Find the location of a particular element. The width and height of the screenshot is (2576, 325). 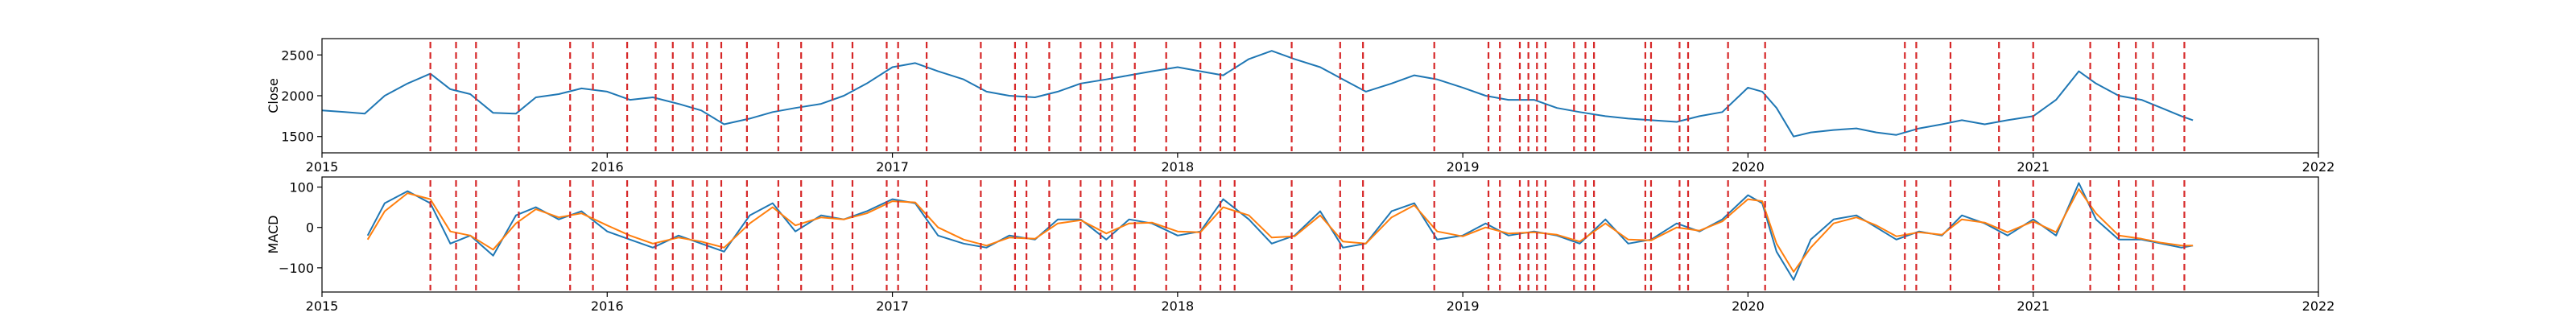

y-axis-label: Close is located at coordinates (273, 95).